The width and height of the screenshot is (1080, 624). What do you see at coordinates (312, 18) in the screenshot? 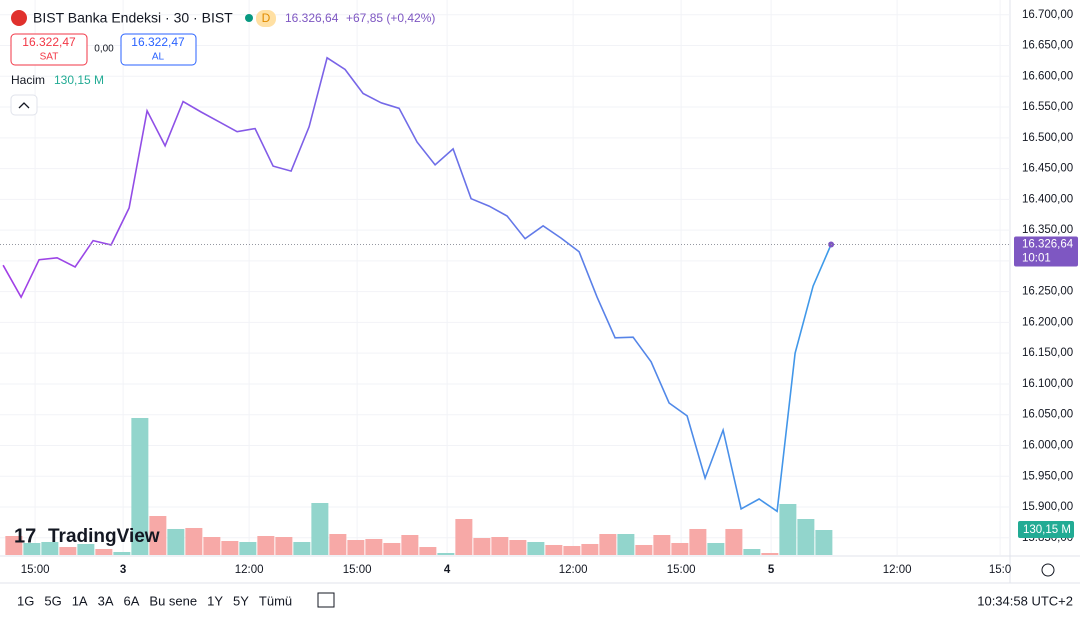
I see `price: 16.326,64` at bounding box center [312, 18].